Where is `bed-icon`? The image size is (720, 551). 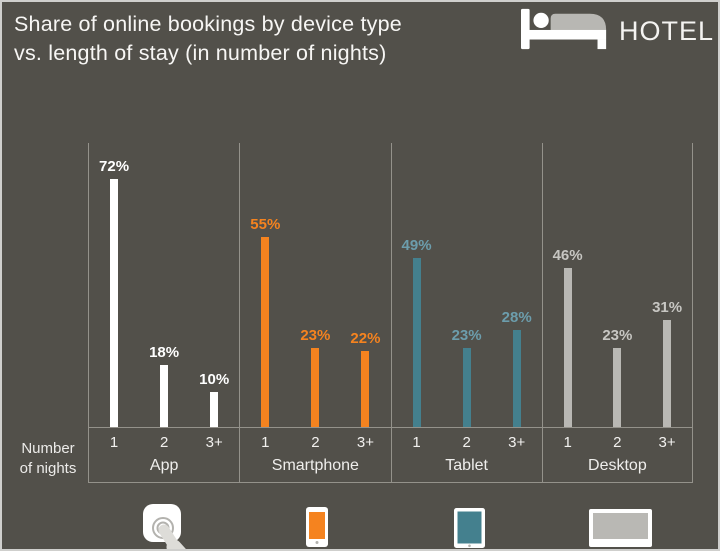 bed-icon is located at coordinates (564, 31).